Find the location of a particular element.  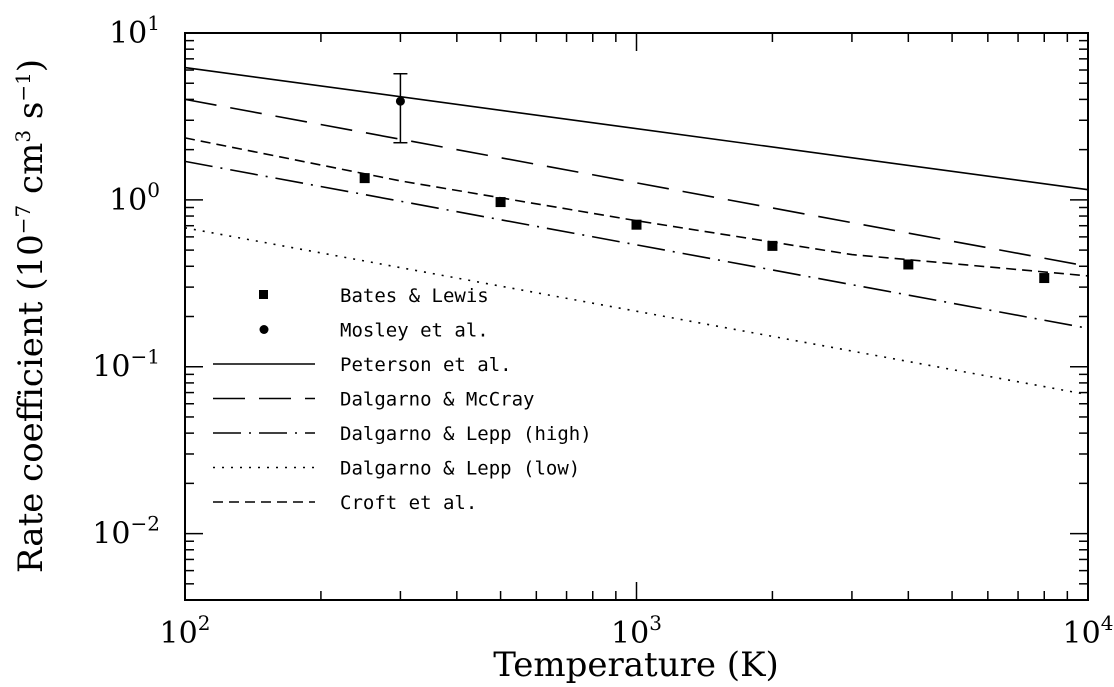

legend-marker-mosley-et-al is located at coordinates (264, 329).